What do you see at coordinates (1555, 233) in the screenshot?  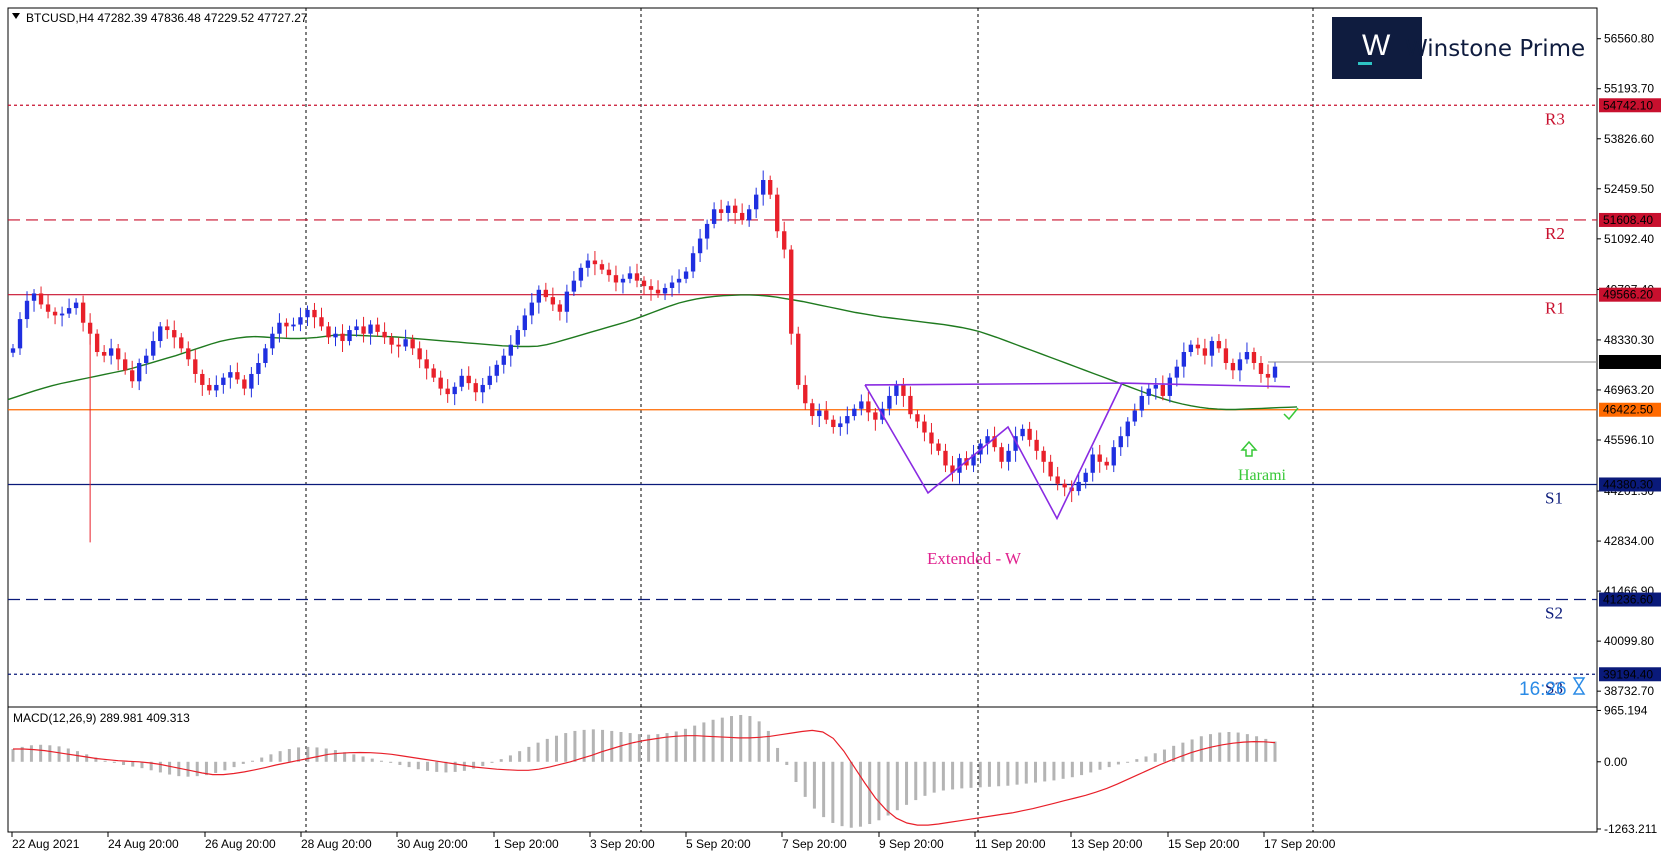 I see `level-label-r2: R2` at bounding box center [1555, 233].